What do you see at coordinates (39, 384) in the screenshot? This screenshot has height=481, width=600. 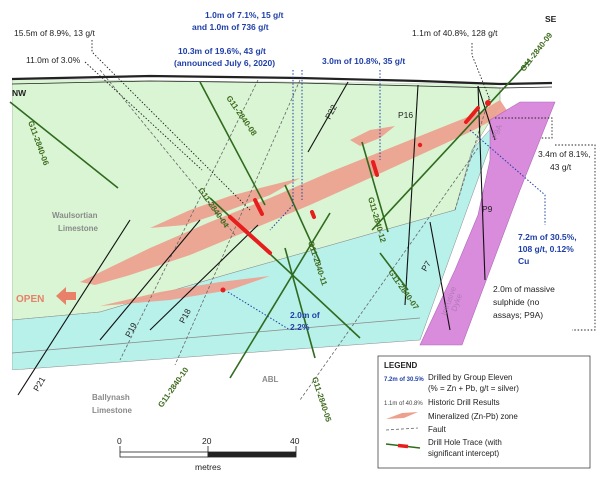 I see `historic-label-p21: P21` at bounding box center [39, 384].